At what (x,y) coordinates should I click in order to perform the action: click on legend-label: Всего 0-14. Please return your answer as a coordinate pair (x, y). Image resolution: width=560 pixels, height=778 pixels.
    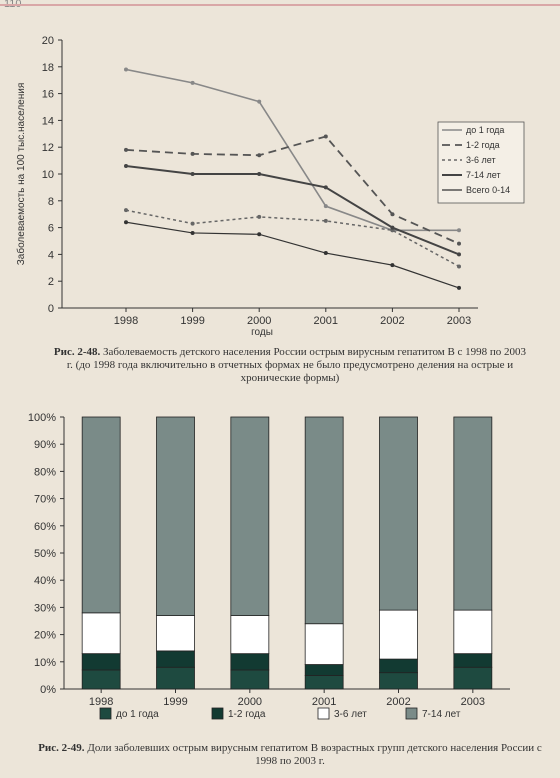
    Looking at the image, I should click on (488, 190).